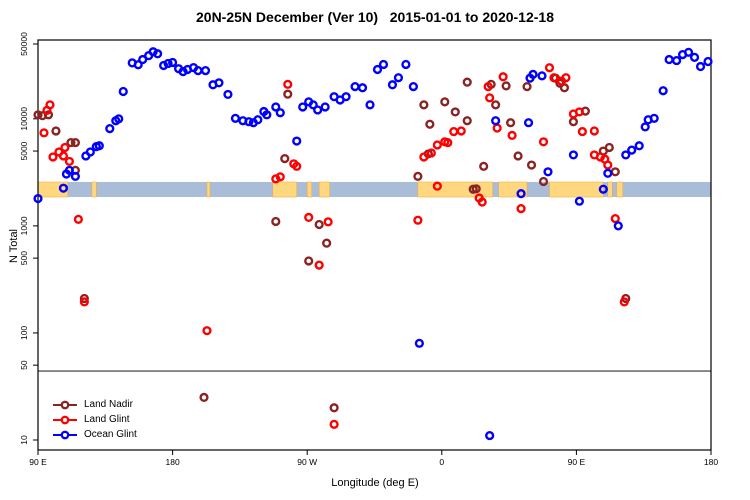 The image size is (750, 500). I want to click on x-tick-label: 90 E, so click(577, 462).